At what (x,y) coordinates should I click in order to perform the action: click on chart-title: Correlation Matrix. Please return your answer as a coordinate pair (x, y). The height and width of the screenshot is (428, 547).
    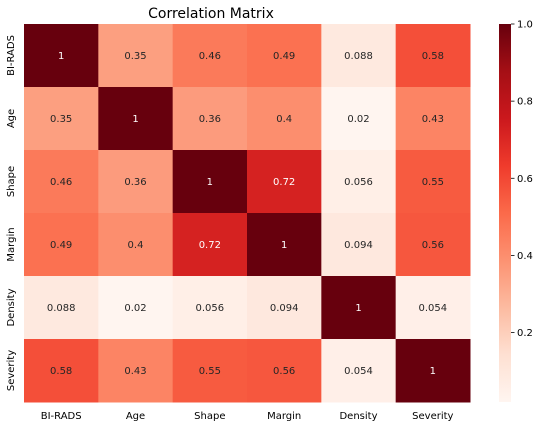
    Looking at the image, I should click on (211, 14).